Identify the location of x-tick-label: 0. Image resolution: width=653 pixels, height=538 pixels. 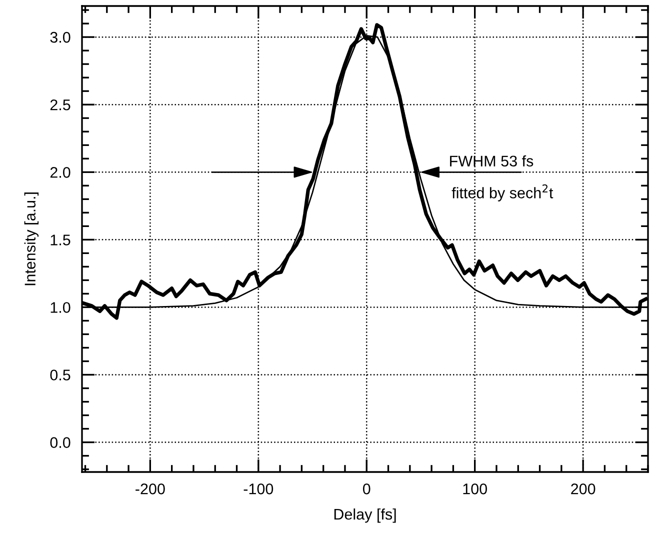
(366, 489).